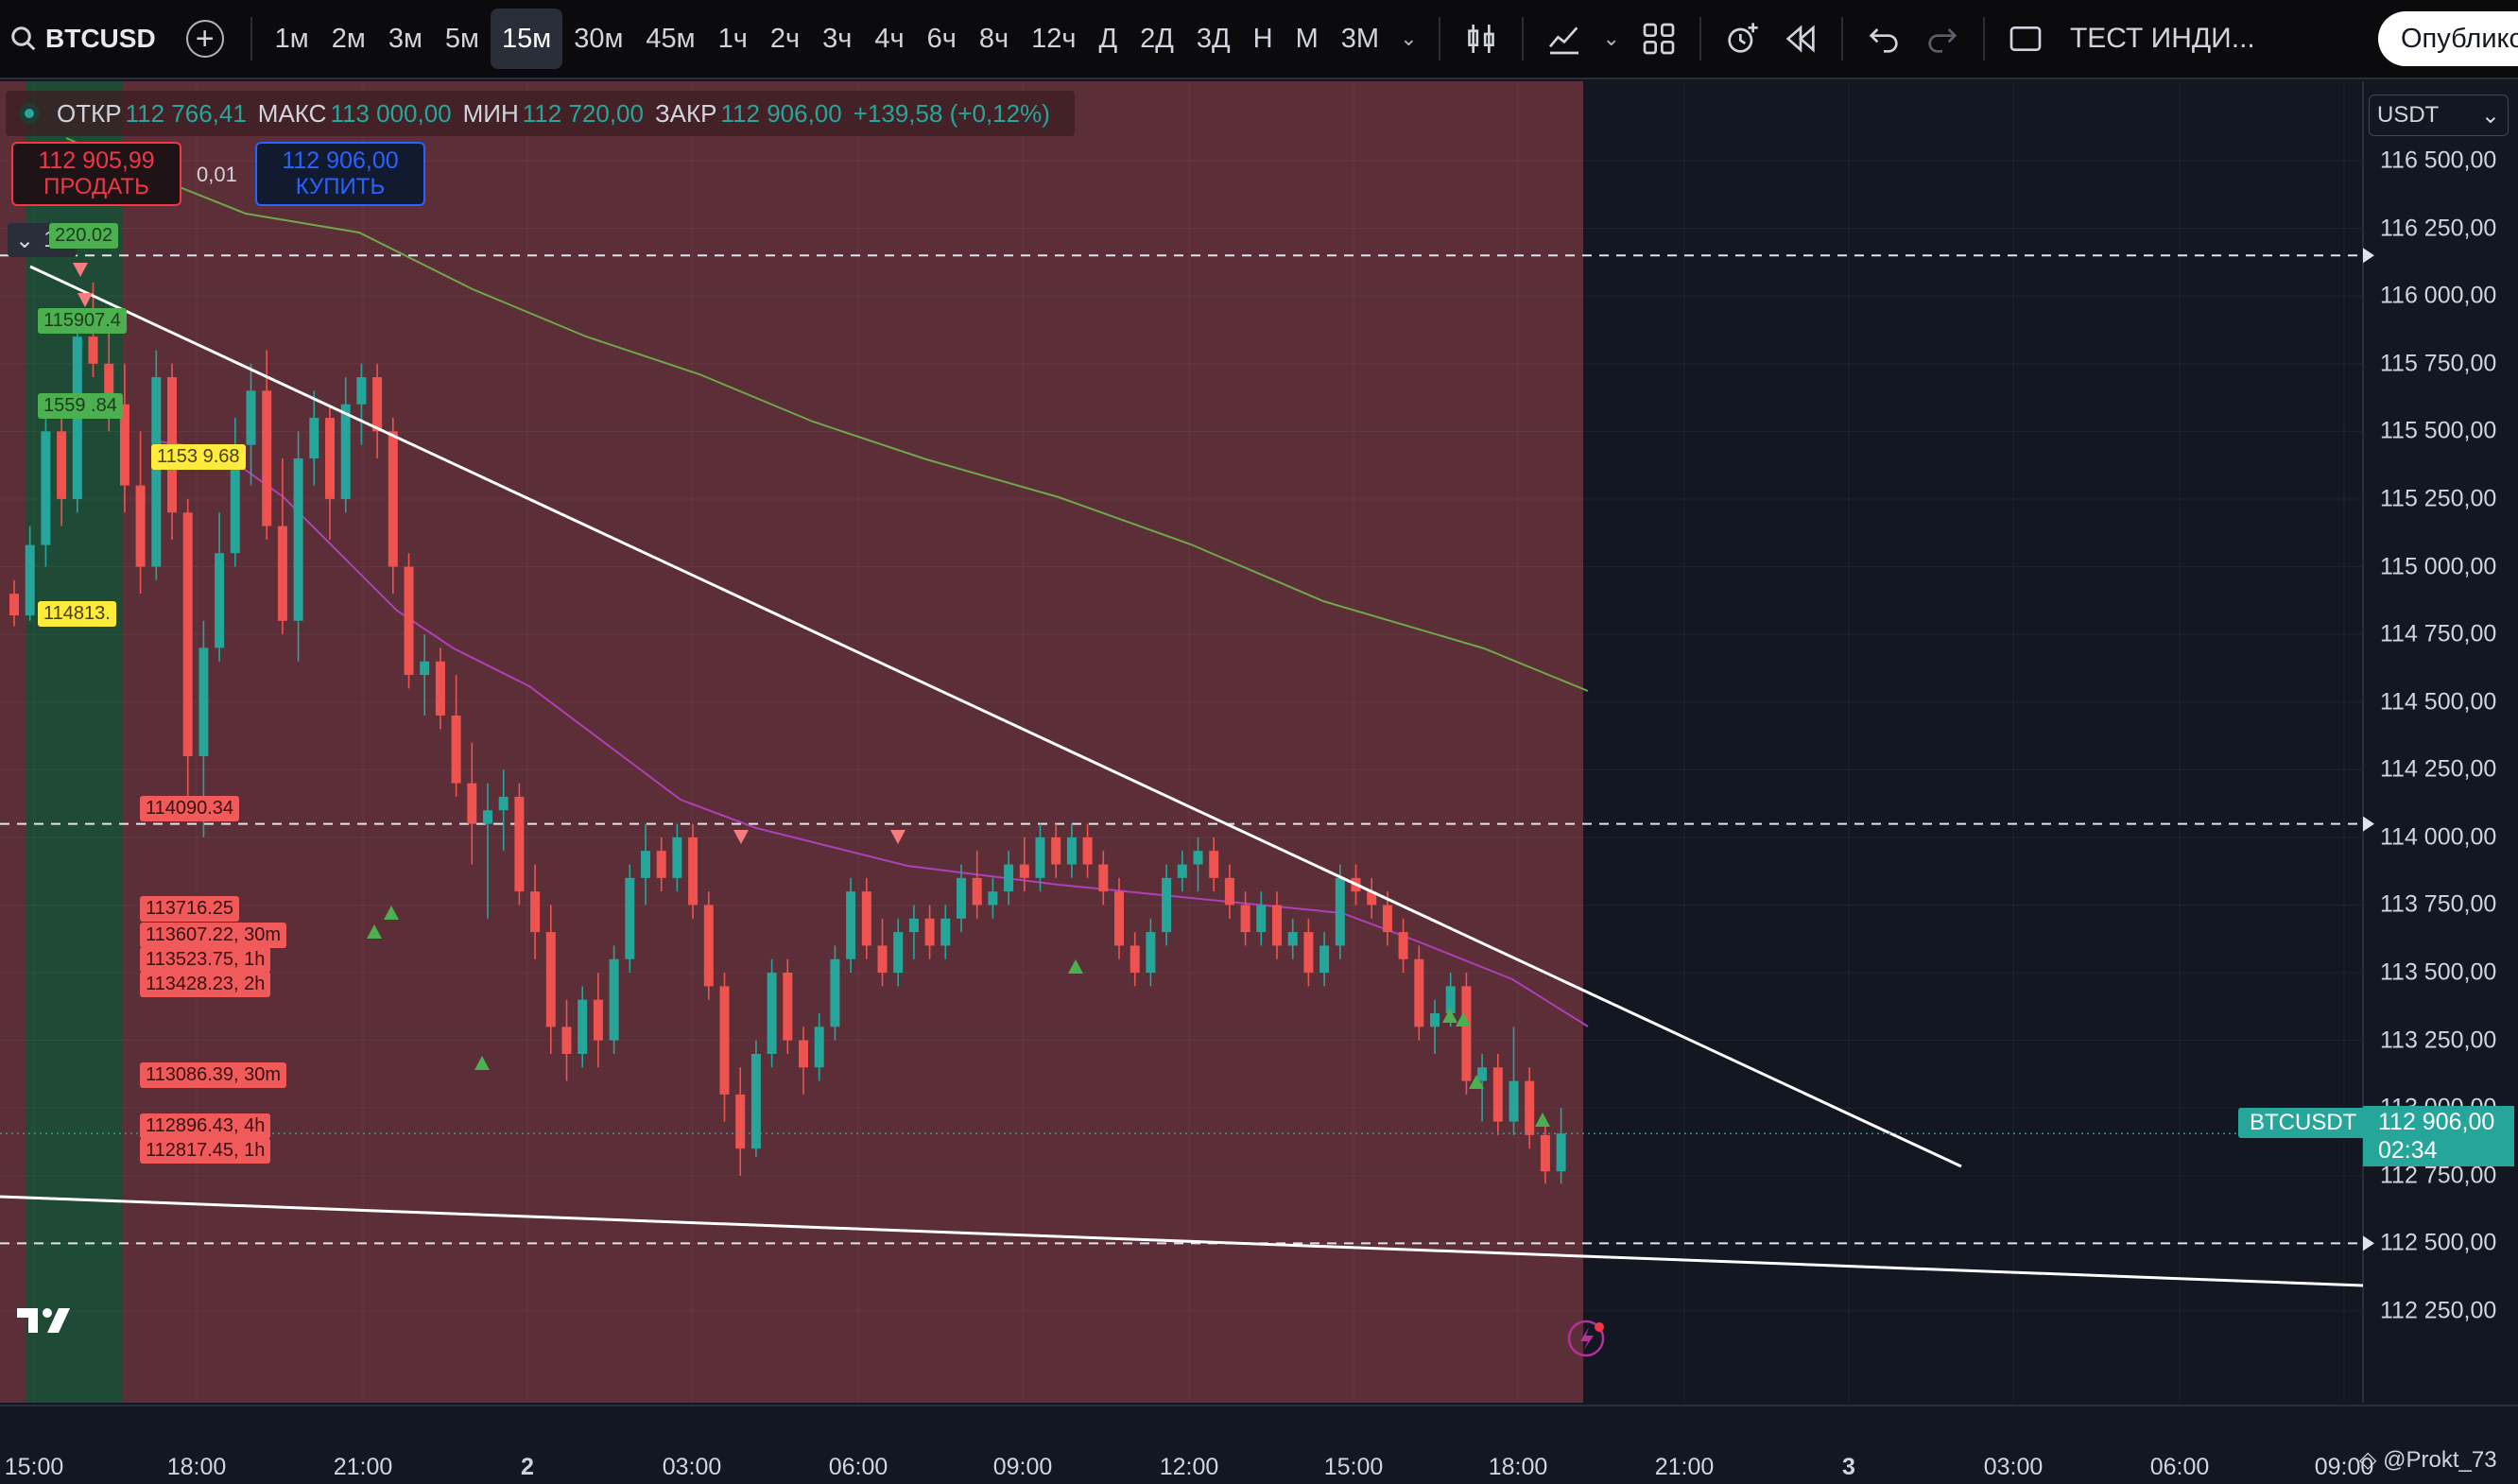 This screenshot has height=1484, width=2518. Describe the element at coordinates (2490, 116) in the screenshot. I see `chevron-down-icon: ⌄` at that location.